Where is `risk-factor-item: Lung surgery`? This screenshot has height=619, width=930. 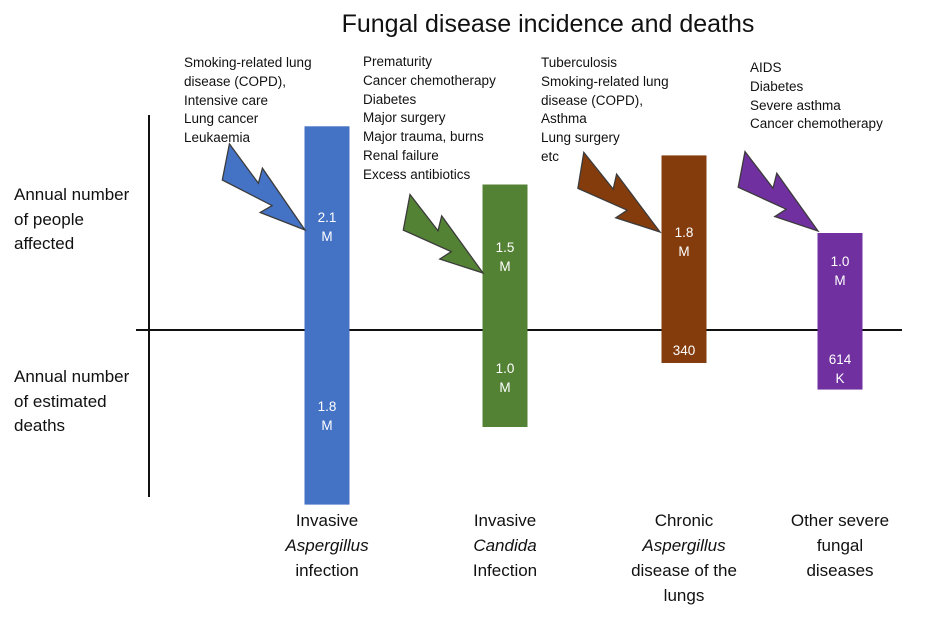
risk-factor-item: Lung surgery is located at coordinates (580, 138).